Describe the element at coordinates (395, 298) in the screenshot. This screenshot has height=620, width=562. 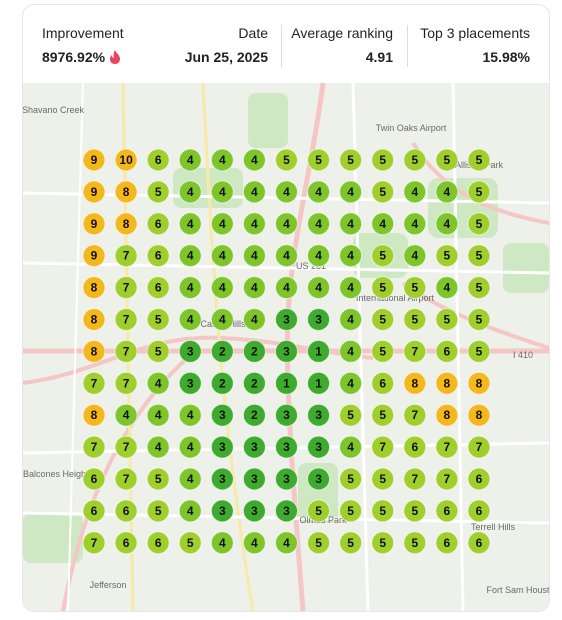
I see `place-label: International Airport` at that location.